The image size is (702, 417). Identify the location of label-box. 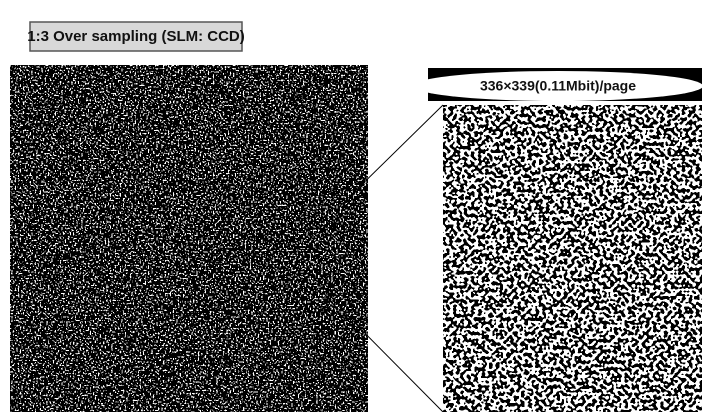
(136, 36).